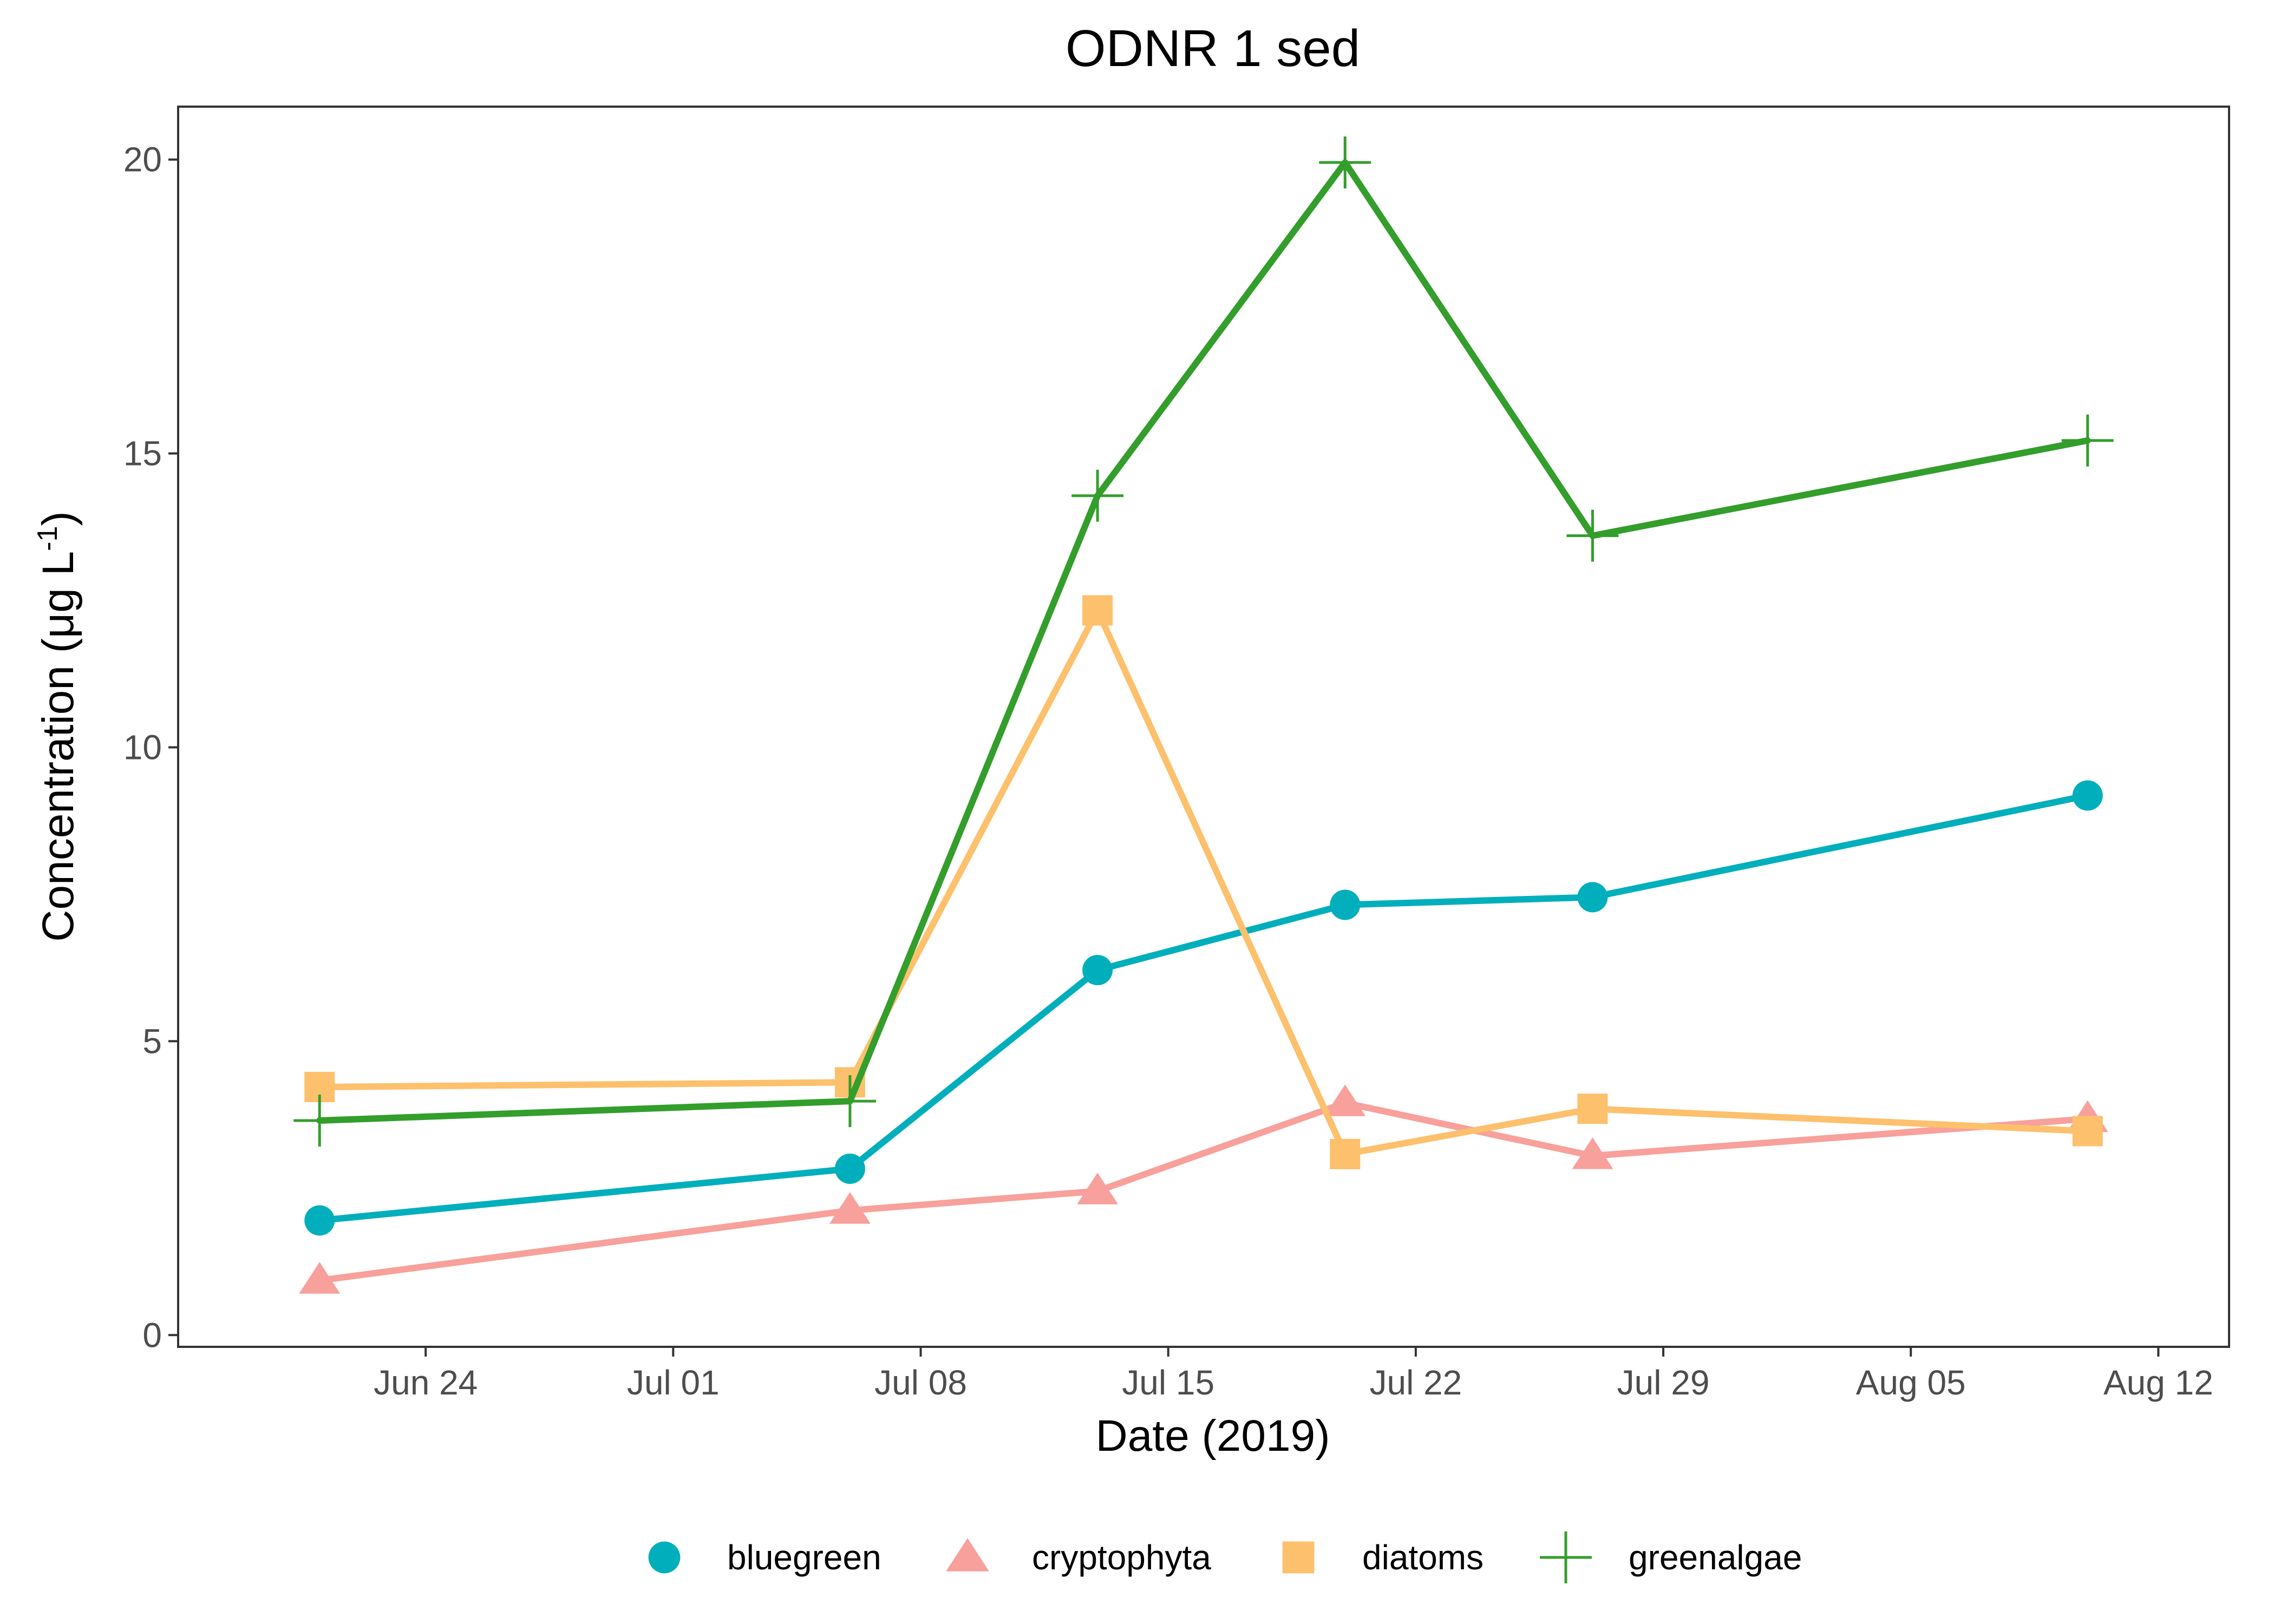 This screenshot has height=1624, width=2274. What do you see at coordinates (1911, 1383) in the screenshot?
I see `x-tick-label: Aug 05` at bounding box center [1911, 1383].